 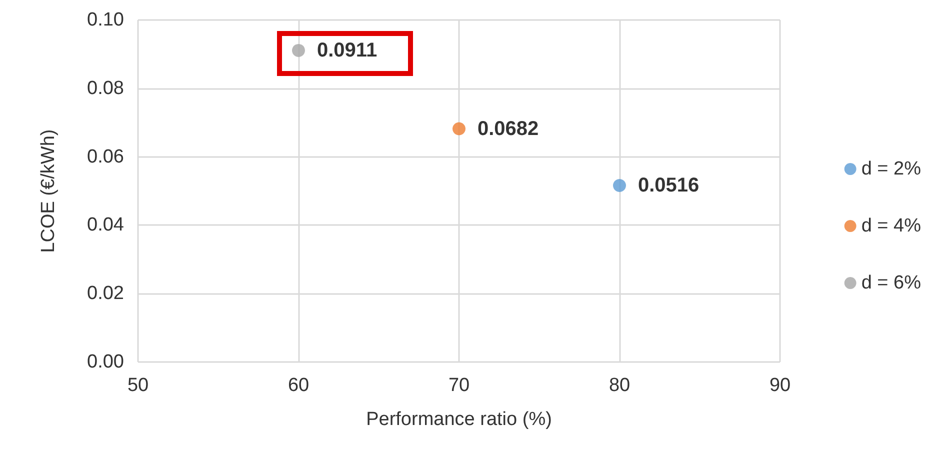 I want to click on data-label: 0.0516, so click(x=669, y=185).